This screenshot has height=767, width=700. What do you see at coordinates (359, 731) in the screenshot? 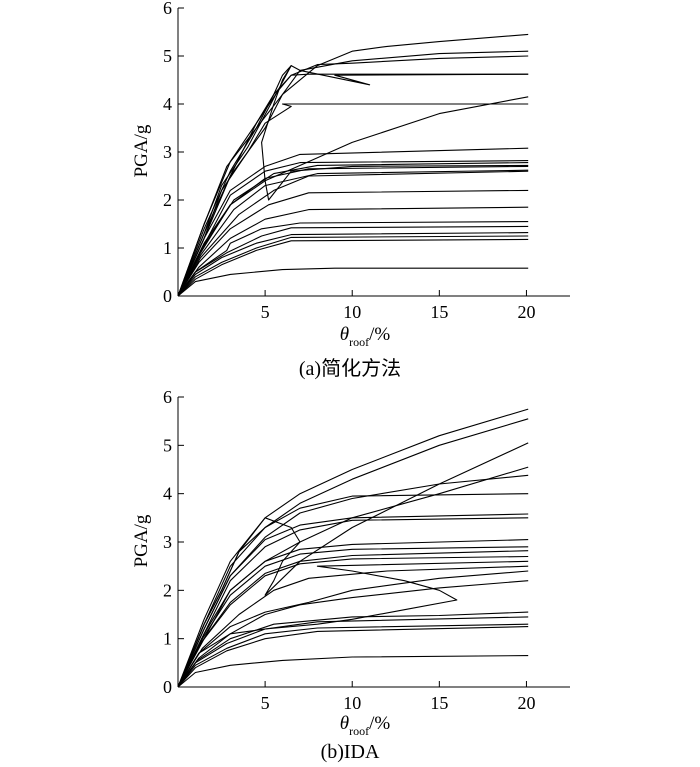
I see `x-axis-subscript-b: roof` at bounding box center [359, 731].